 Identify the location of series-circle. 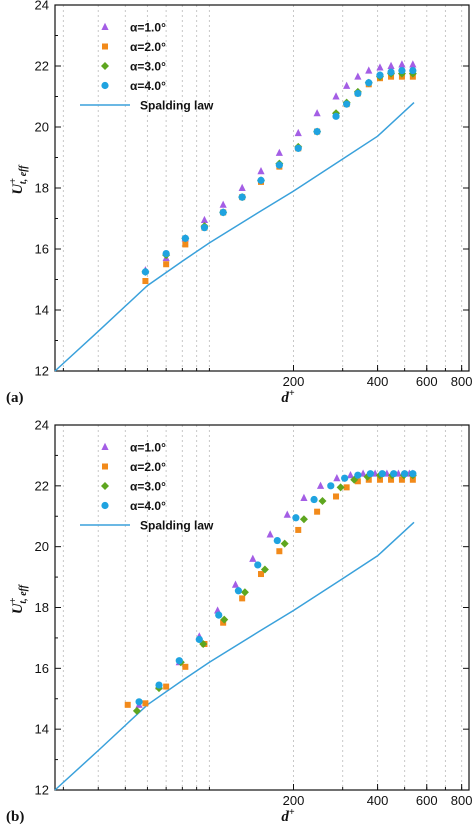
(279, 171).